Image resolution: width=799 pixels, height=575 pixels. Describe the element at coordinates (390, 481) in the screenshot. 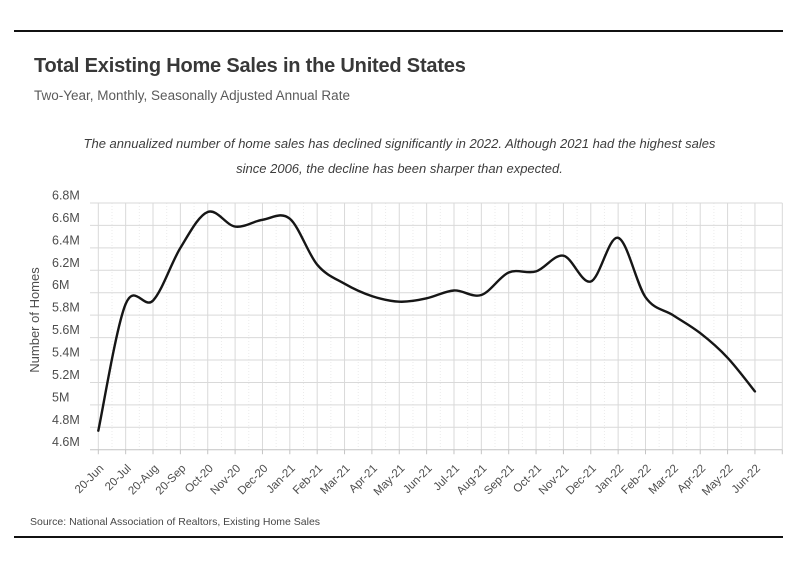

I see `x-tick-label: May-21` at that location.